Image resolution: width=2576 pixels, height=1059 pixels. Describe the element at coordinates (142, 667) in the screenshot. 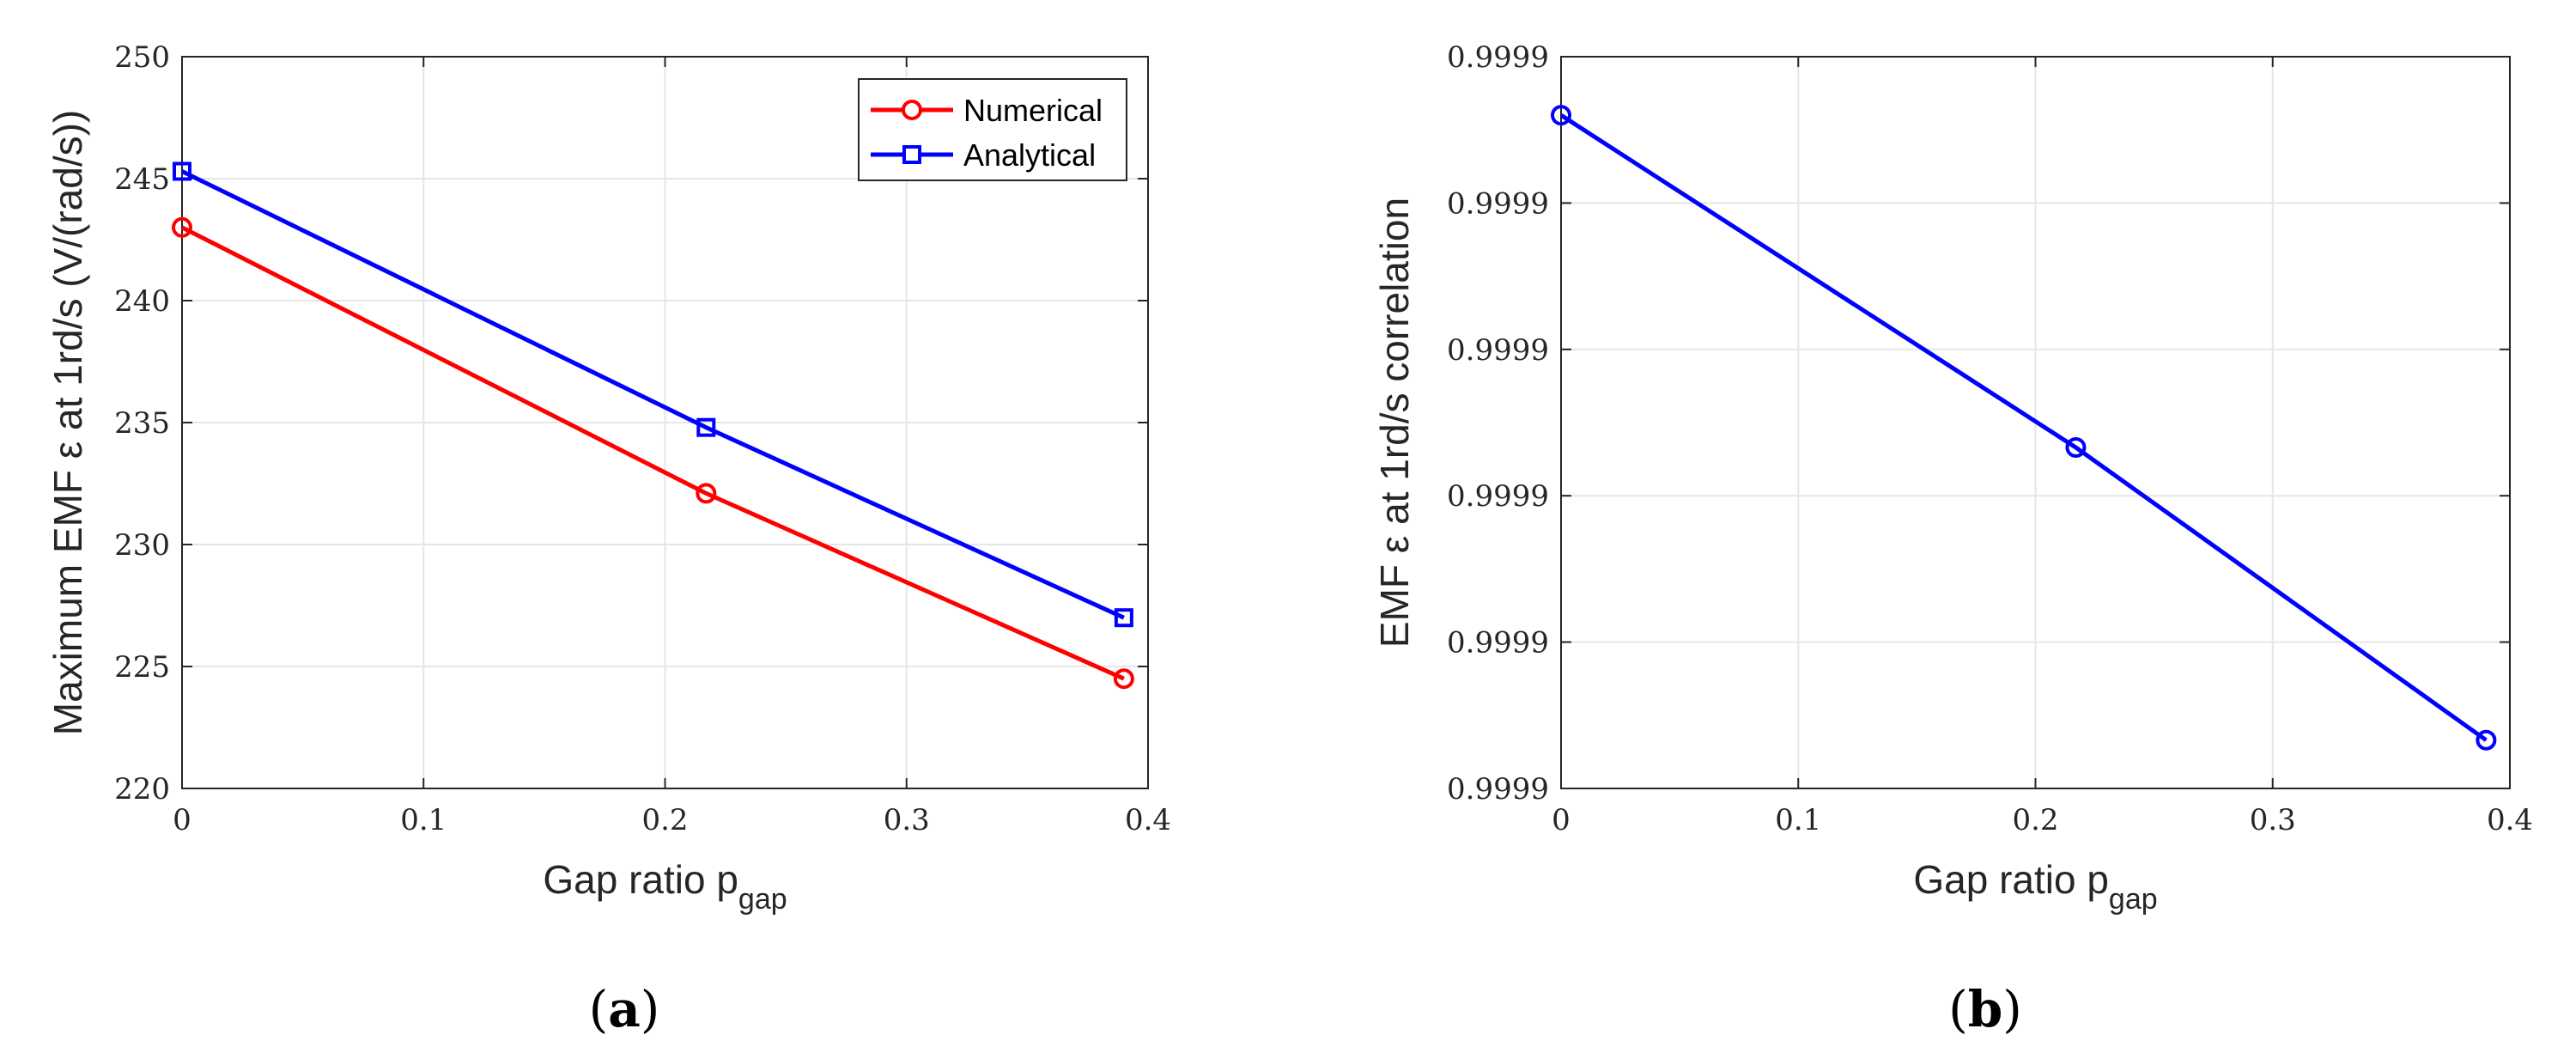

I see `y-tick-label: 225` at that location.